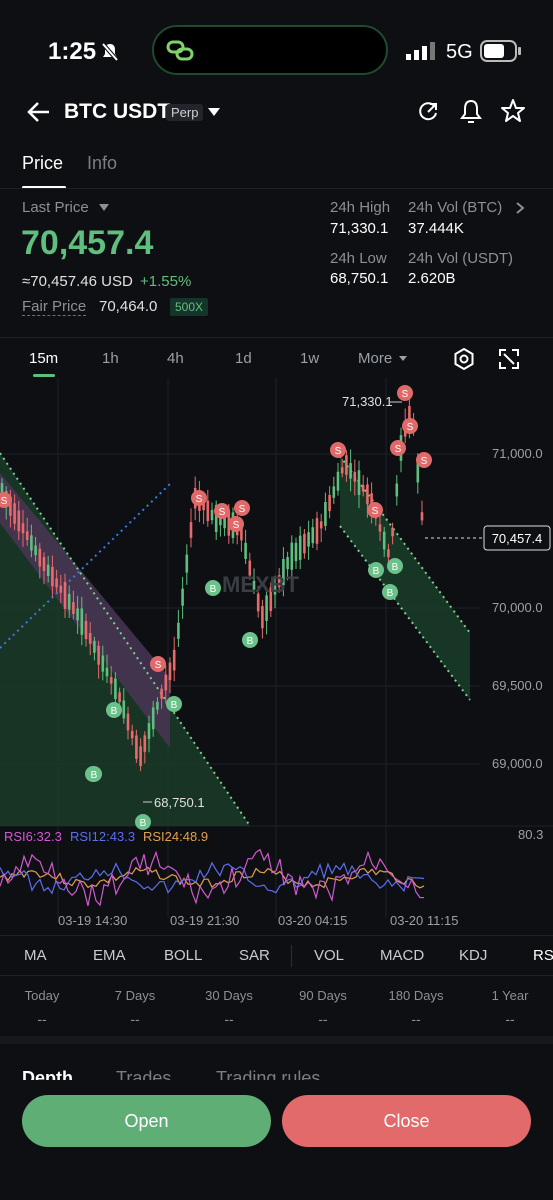 This screenshot has height=1200, width=553. What do you see at coordinates (310, 358) in the screenshot?
I see `timeframe-1w: 1w` at bounding box center [310, 358].